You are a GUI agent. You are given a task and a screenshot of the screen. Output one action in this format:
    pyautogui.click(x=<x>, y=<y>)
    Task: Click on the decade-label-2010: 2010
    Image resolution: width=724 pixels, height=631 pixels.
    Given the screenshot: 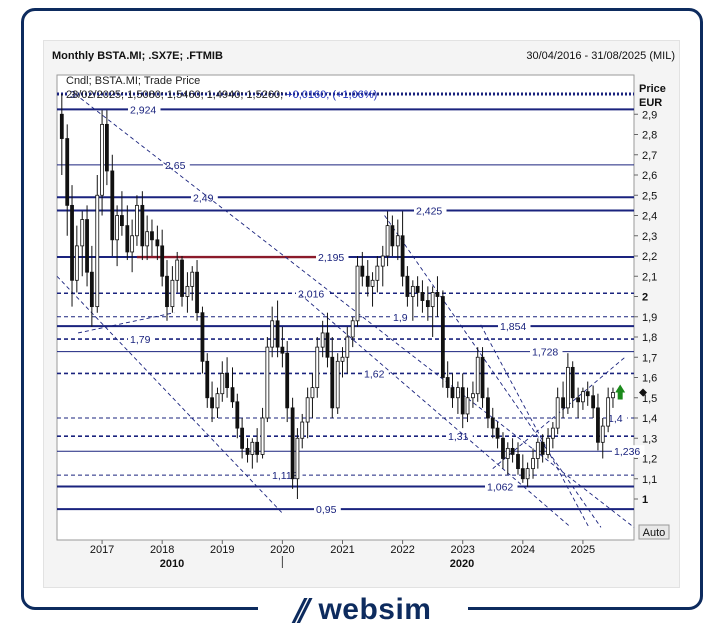 What is the action you would take?
    pyautogui.click(x=172, y=564)
    